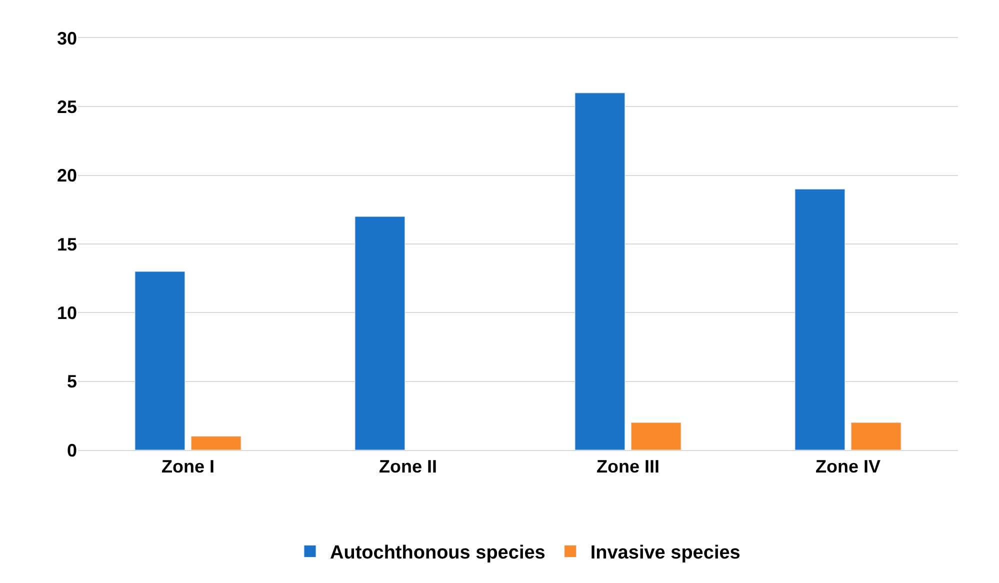 The width and height of the screenshot is (999, 583). Describe the element at coordinates (188, 466) in the screenshot. I see `x-tick-label: Zone I` at that location.